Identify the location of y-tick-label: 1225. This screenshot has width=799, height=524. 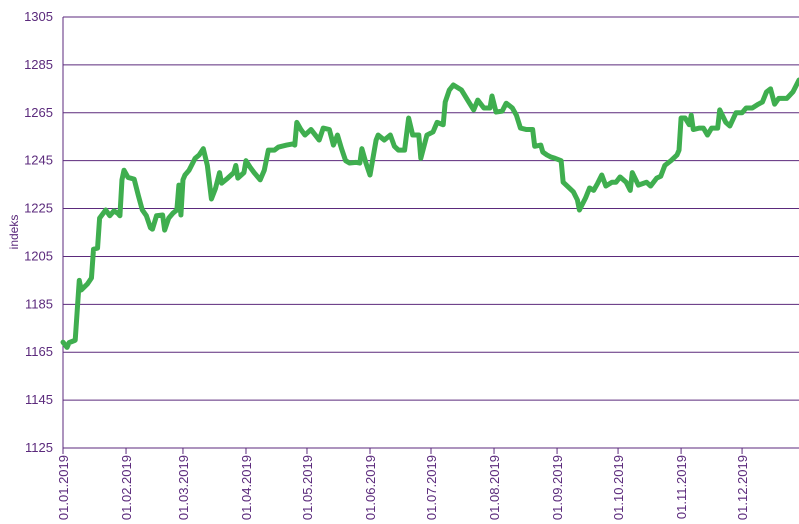
(38, 208).